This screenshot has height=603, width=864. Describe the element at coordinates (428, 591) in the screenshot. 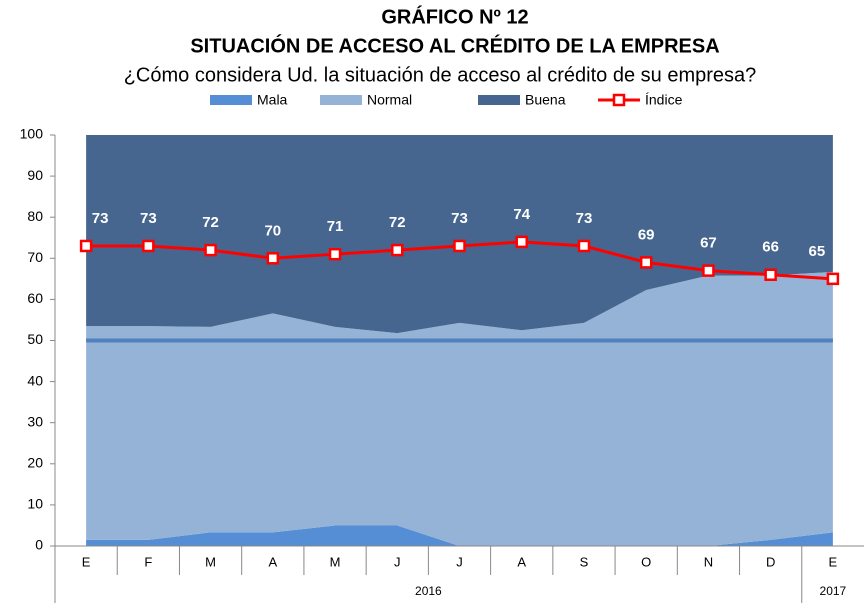

I see `x-group-label: 2016` at that location.